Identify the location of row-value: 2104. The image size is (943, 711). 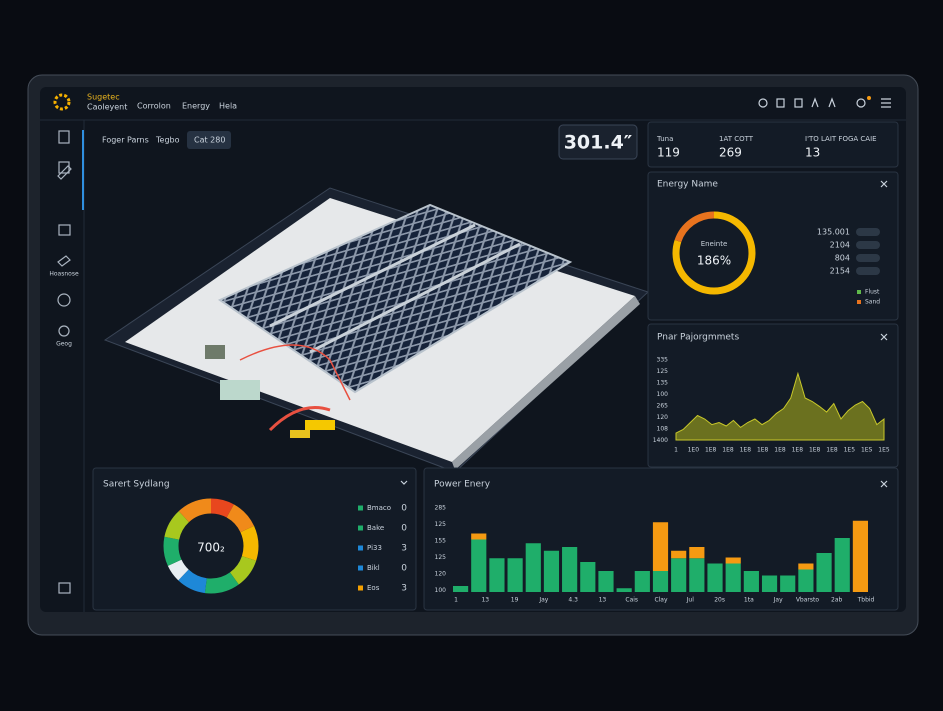
(840, 245).